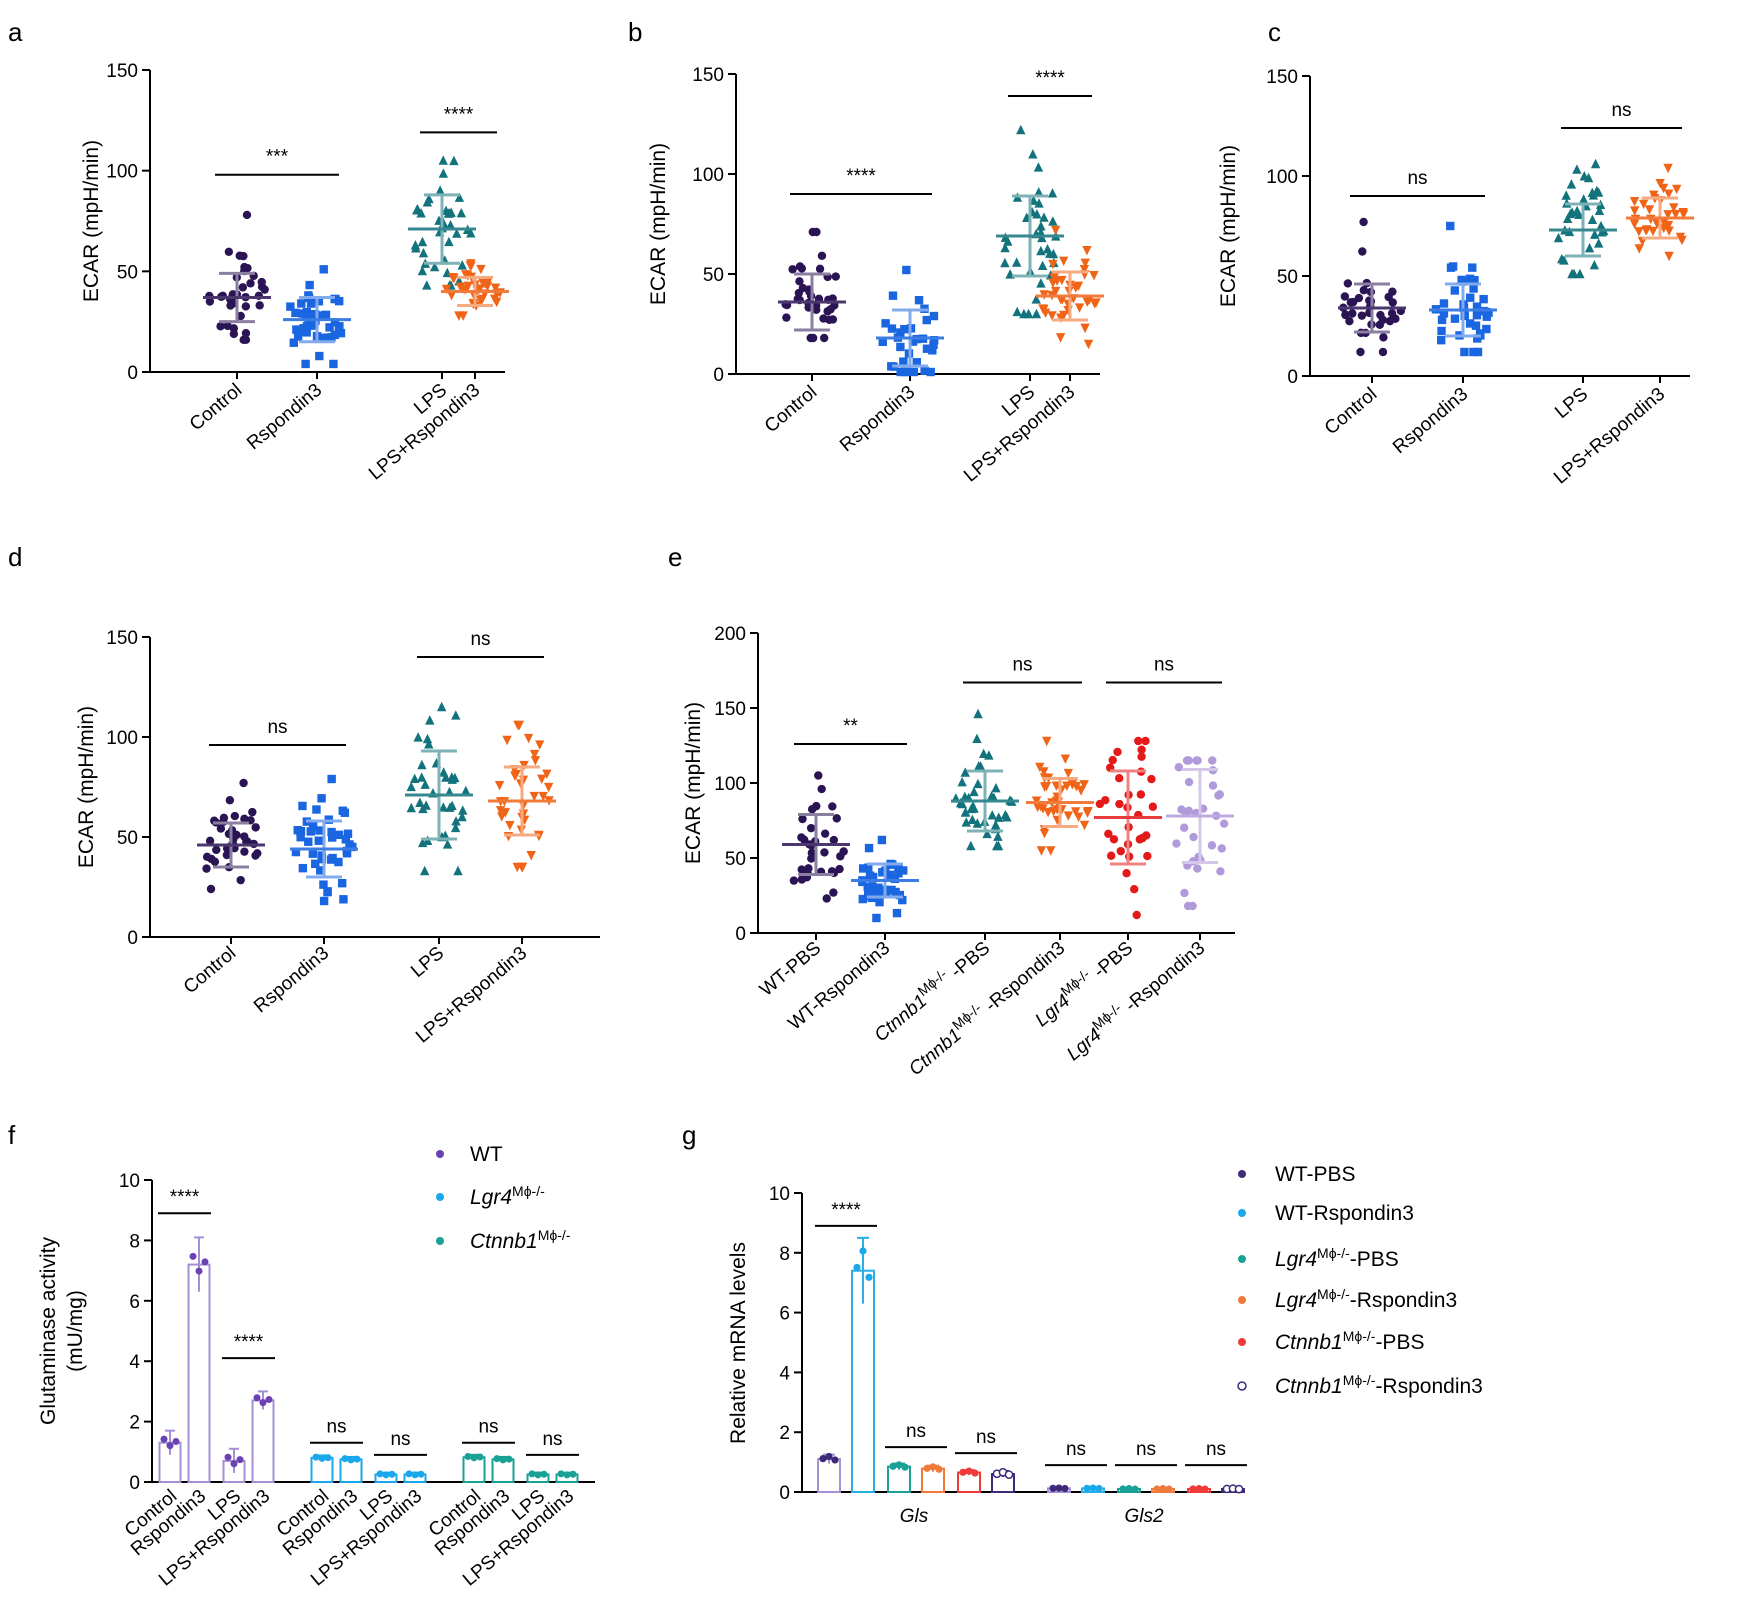 Image resolution: width=1754 pixels, height=1616 pixels. What do you see at coordinates (1571, 403) in the screenshot?
I see `x-category-label: LPS` at bounding box center [1571, 403].